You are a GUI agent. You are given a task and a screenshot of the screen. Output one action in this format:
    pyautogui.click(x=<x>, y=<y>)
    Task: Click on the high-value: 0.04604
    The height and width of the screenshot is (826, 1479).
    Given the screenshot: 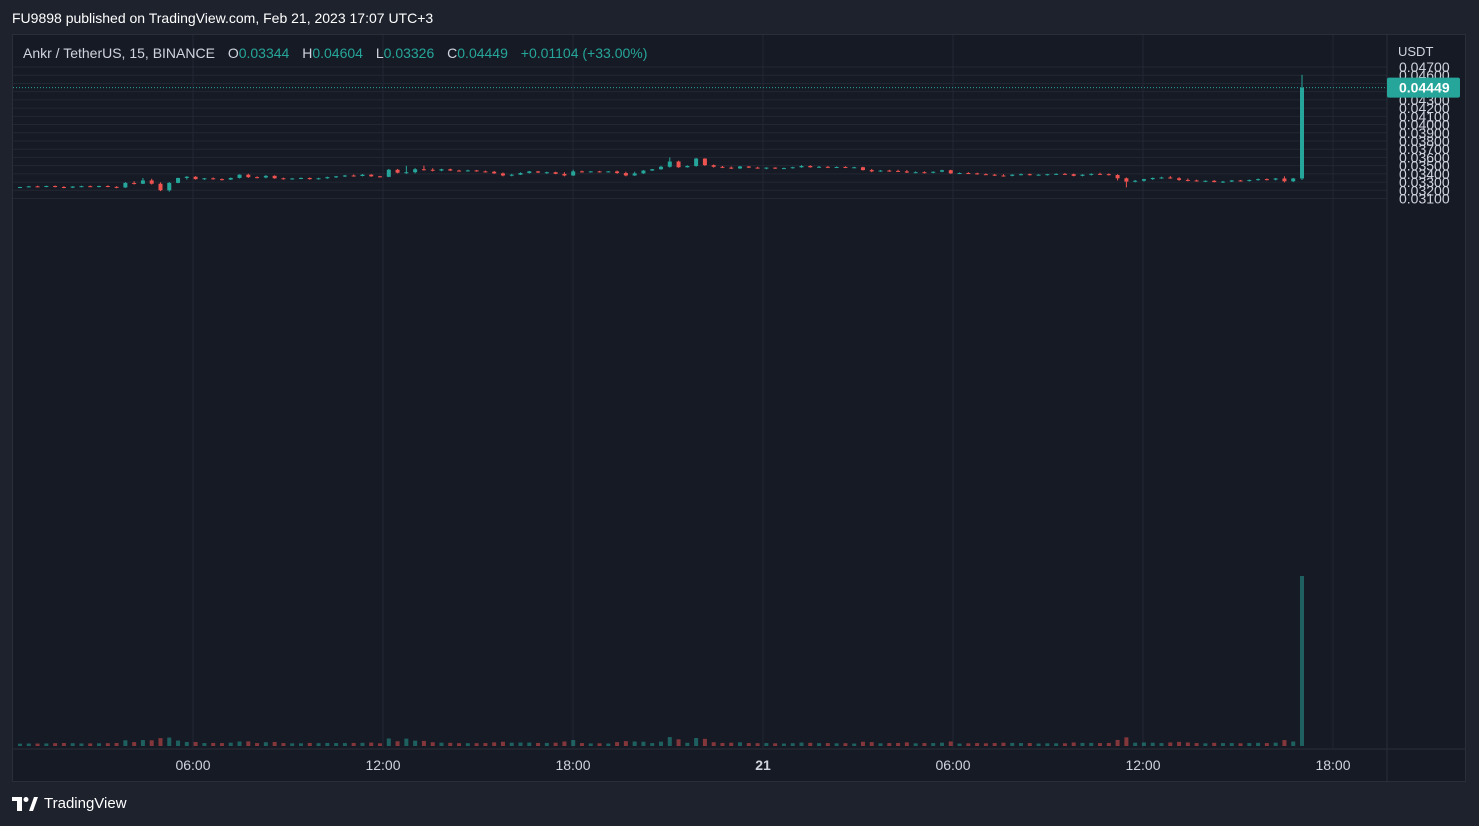 What is the action you would take?
    pyautogui.click(x=337, y=53)
    